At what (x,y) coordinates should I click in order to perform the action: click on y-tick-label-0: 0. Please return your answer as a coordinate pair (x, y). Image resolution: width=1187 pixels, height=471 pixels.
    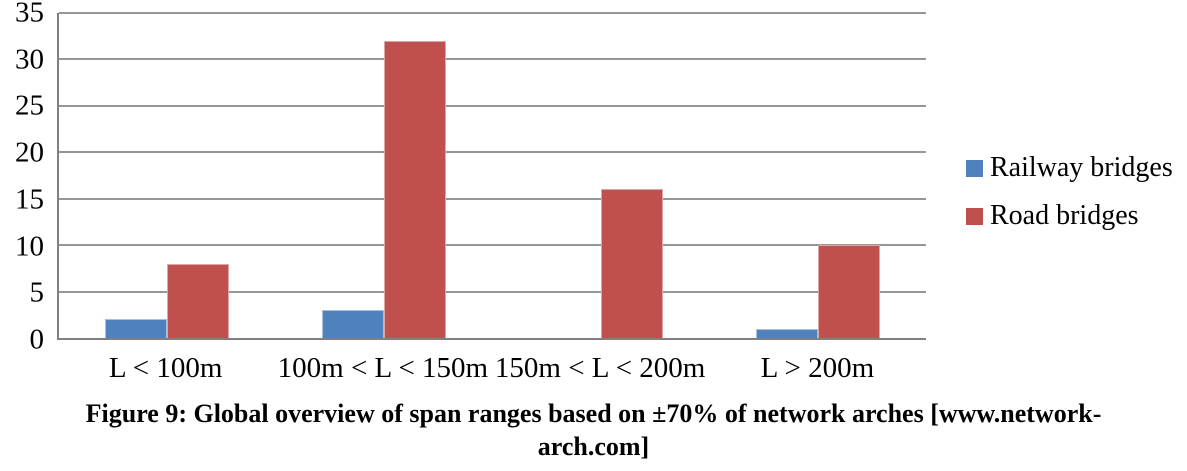
    Looking at the image, I should click on (37, 339).